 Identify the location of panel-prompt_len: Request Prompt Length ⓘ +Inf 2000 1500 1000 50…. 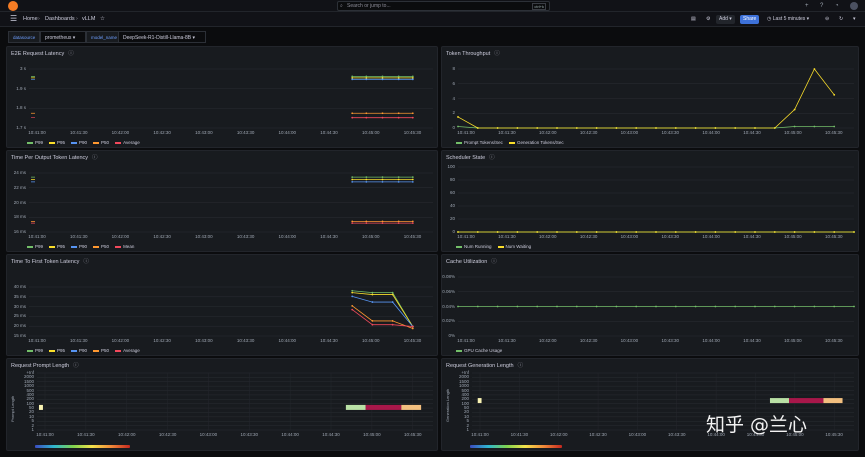
(222, 404).